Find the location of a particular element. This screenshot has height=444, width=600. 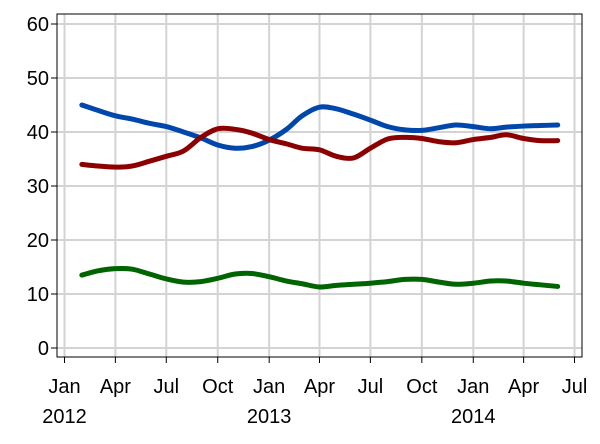

x-tick-year-label: 2012 is located at coordinates (64, 417).